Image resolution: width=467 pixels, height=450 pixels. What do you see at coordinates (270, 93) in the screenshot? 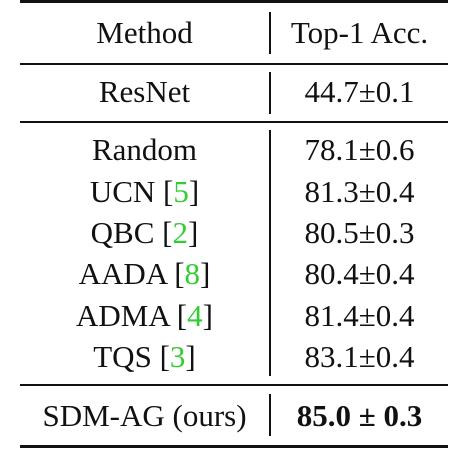
I see `column-separator-baseline` at bounding box center [270, 93].